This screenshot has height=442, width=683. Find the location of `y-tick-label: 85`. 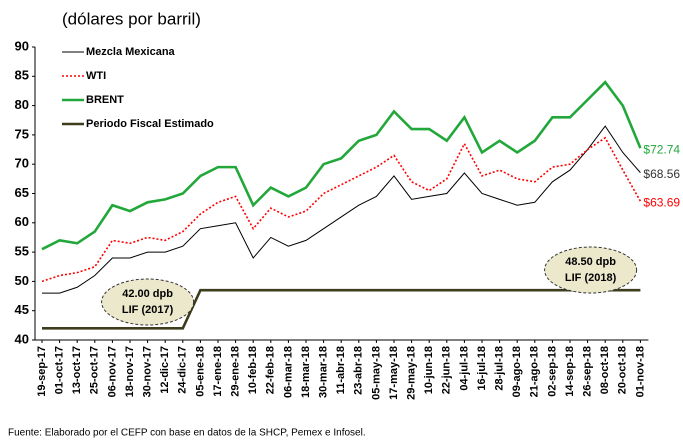

y-tick-label: 85 is located at coordinates (22, 75).